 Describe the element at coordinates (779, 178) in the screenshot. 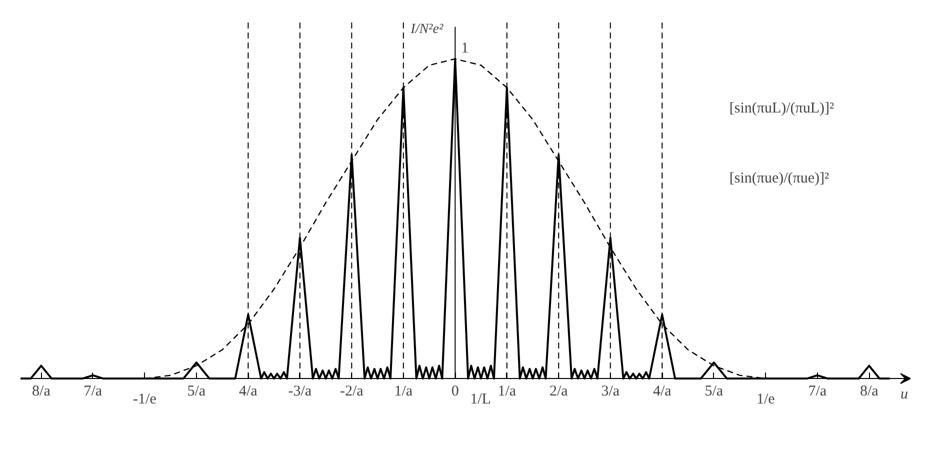

I see `annotation: [sin(πue)/(πue)]²` at that location.